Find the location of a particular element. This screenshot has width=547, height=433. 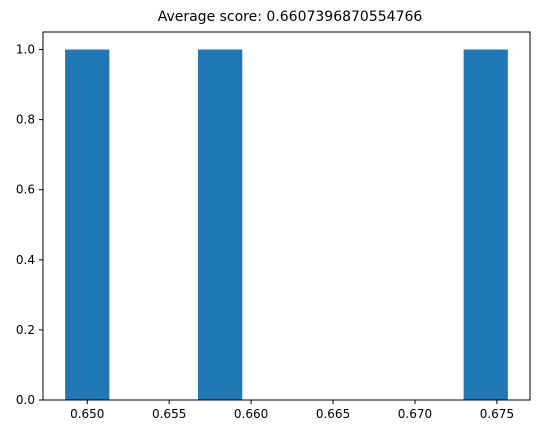

x-tick-label: 0.650 is located at coordinates (87, 414).